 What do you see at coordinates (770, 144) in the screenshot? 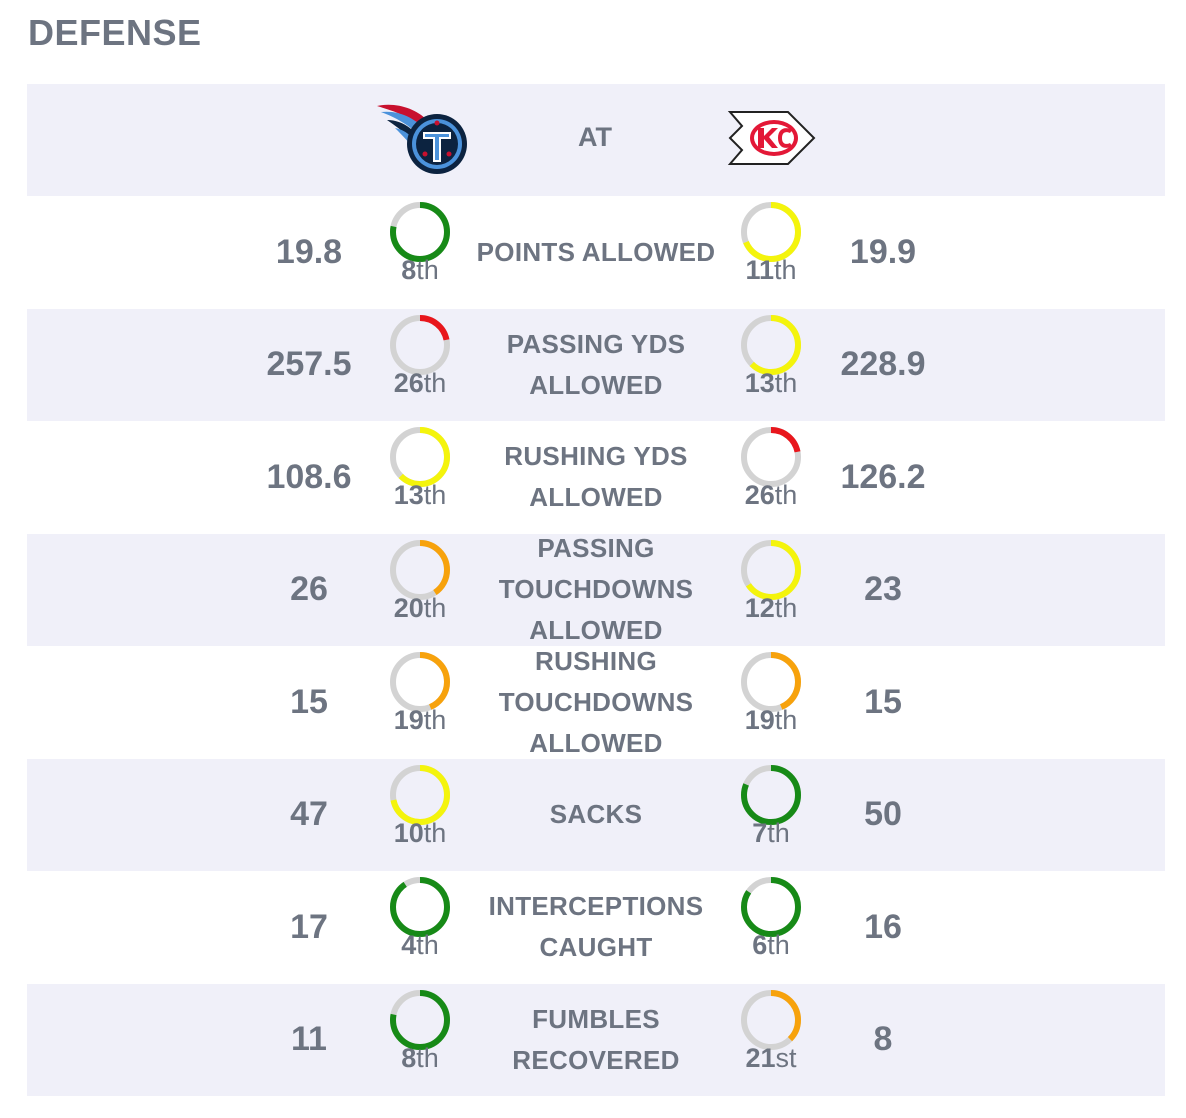
I see `chiefs-logo-icon` at bounding box center [770, 144].